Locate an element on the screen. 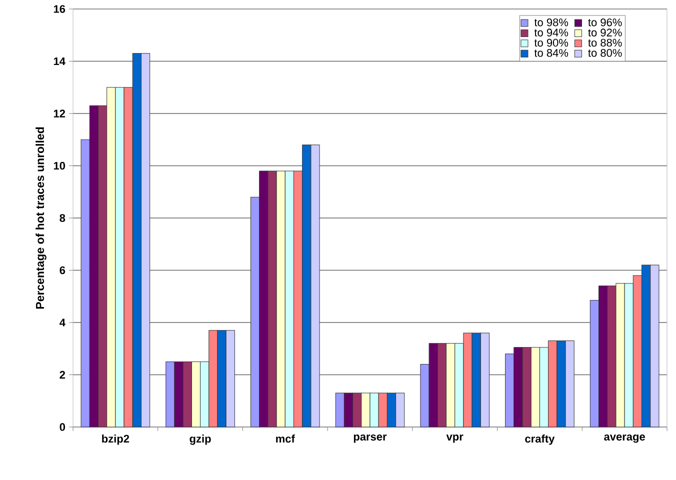  legend-label: to 90% is located at coordinates (551, 42).